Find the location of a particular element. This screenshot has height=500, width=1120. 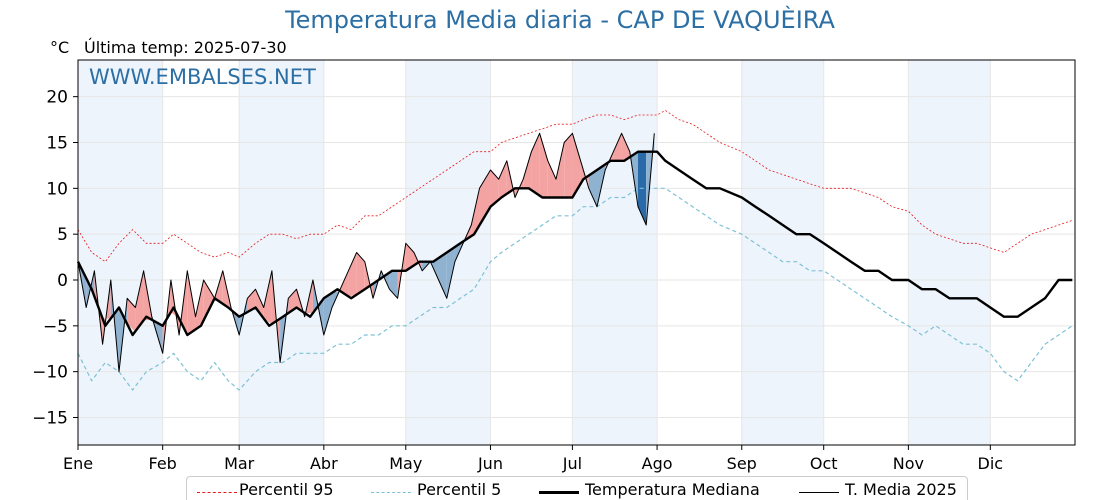

x-tick-label: Oct is located at coordinates (824, 463).